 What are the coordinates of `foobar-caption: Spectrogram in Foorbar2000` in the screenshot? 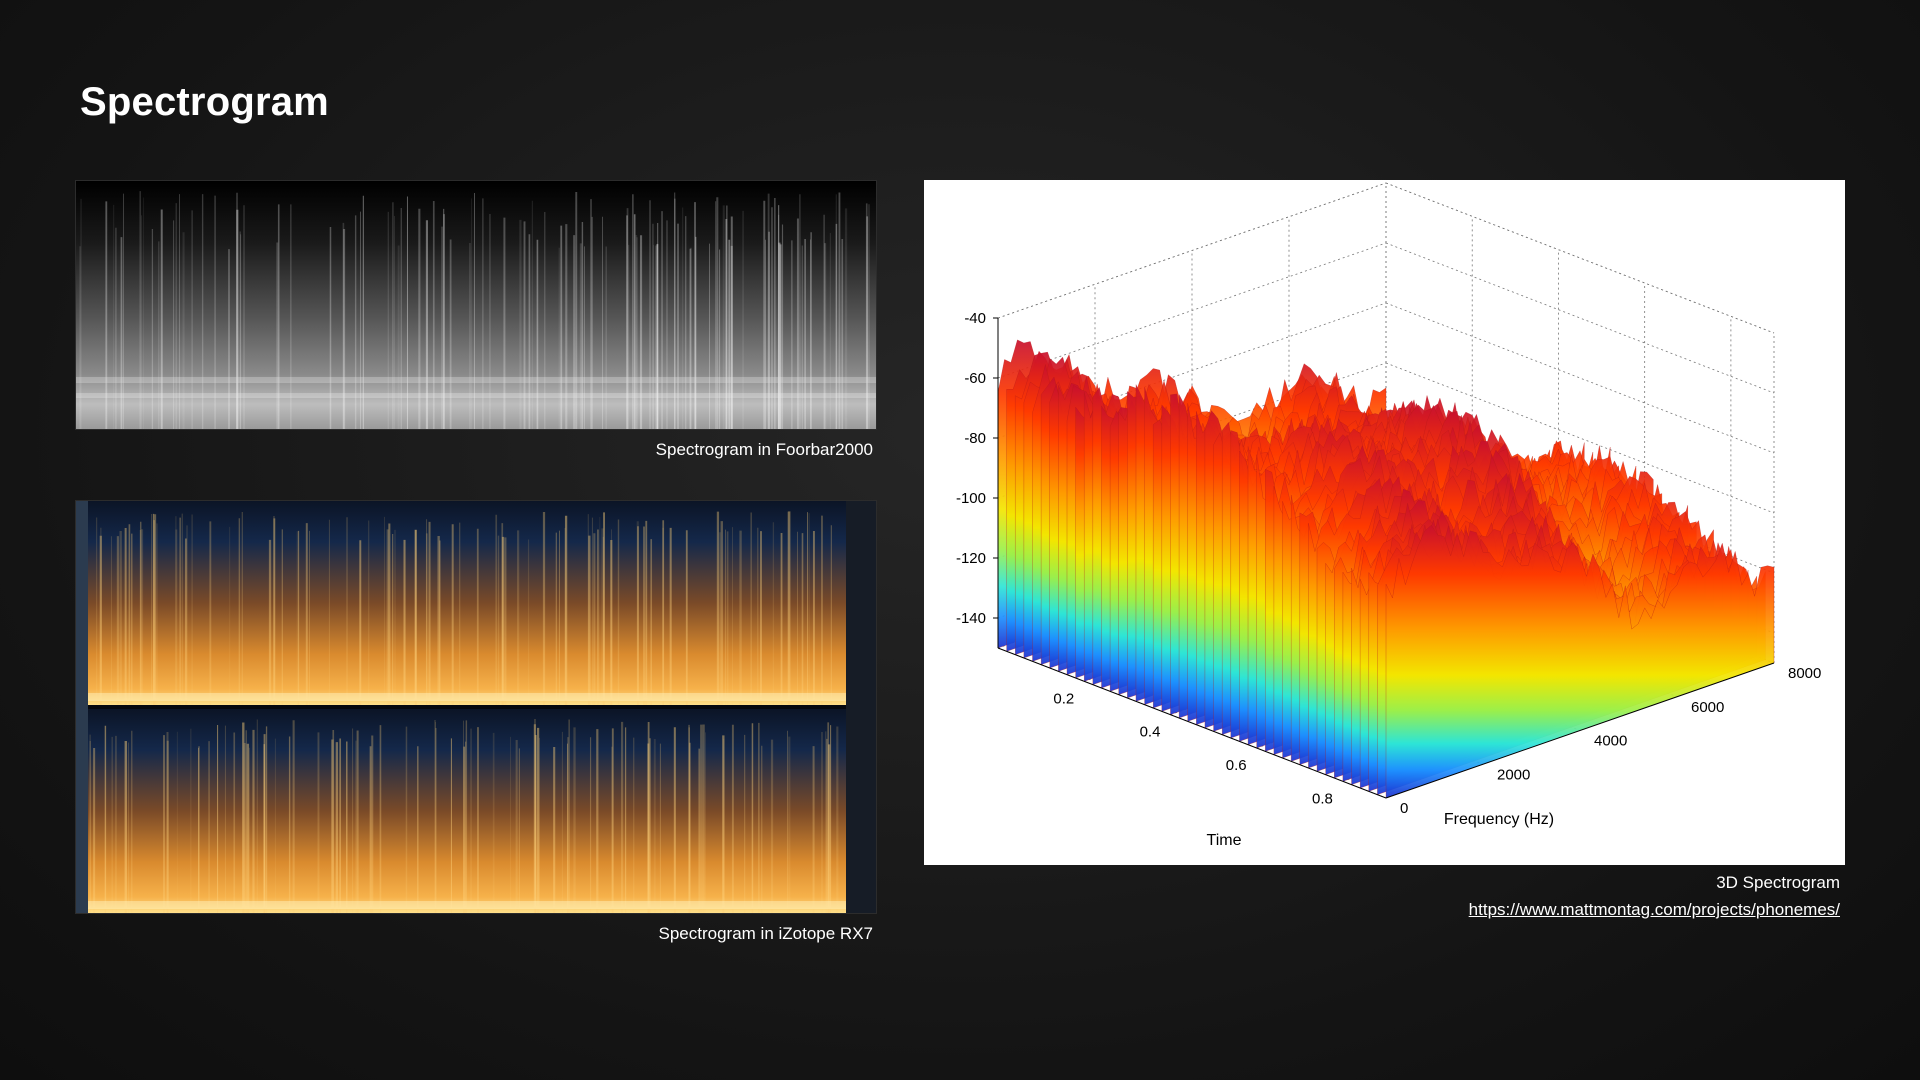 It's located at (764, 449).